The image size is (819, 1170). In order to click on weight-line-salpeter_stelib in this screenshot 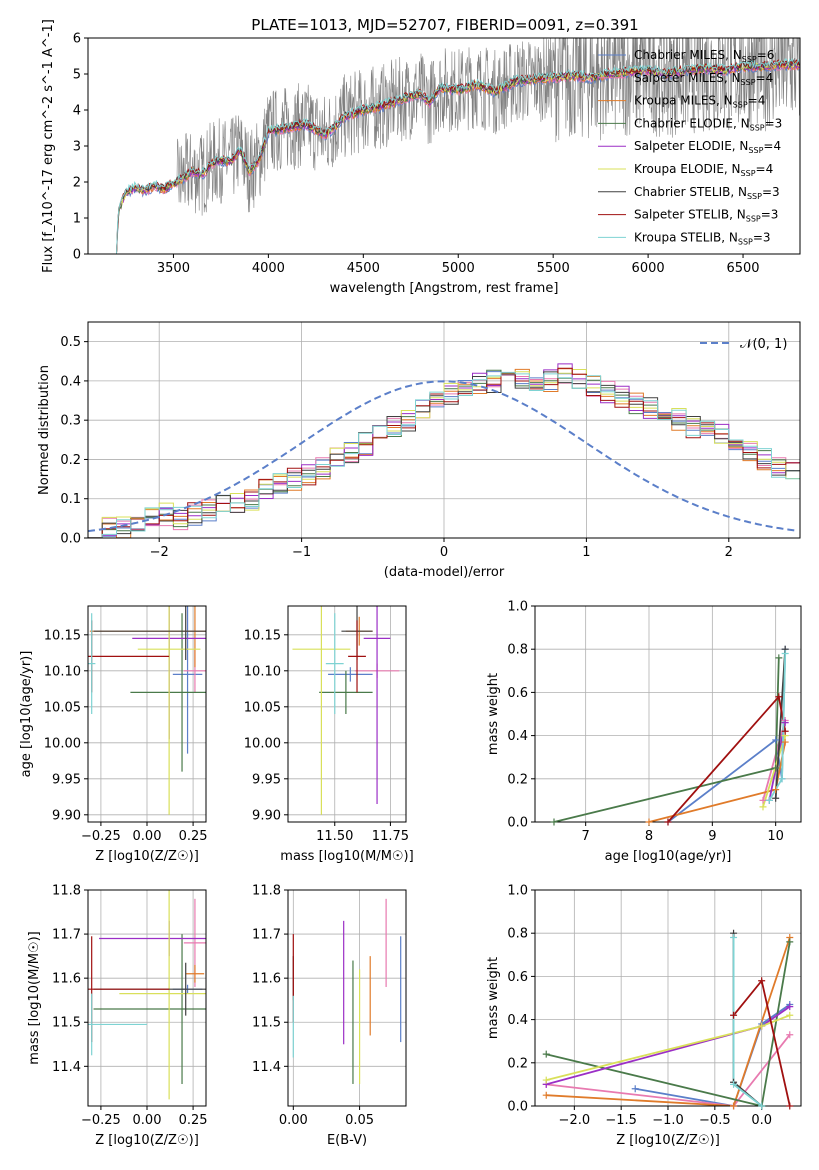, I will do `click(727, 758)`.